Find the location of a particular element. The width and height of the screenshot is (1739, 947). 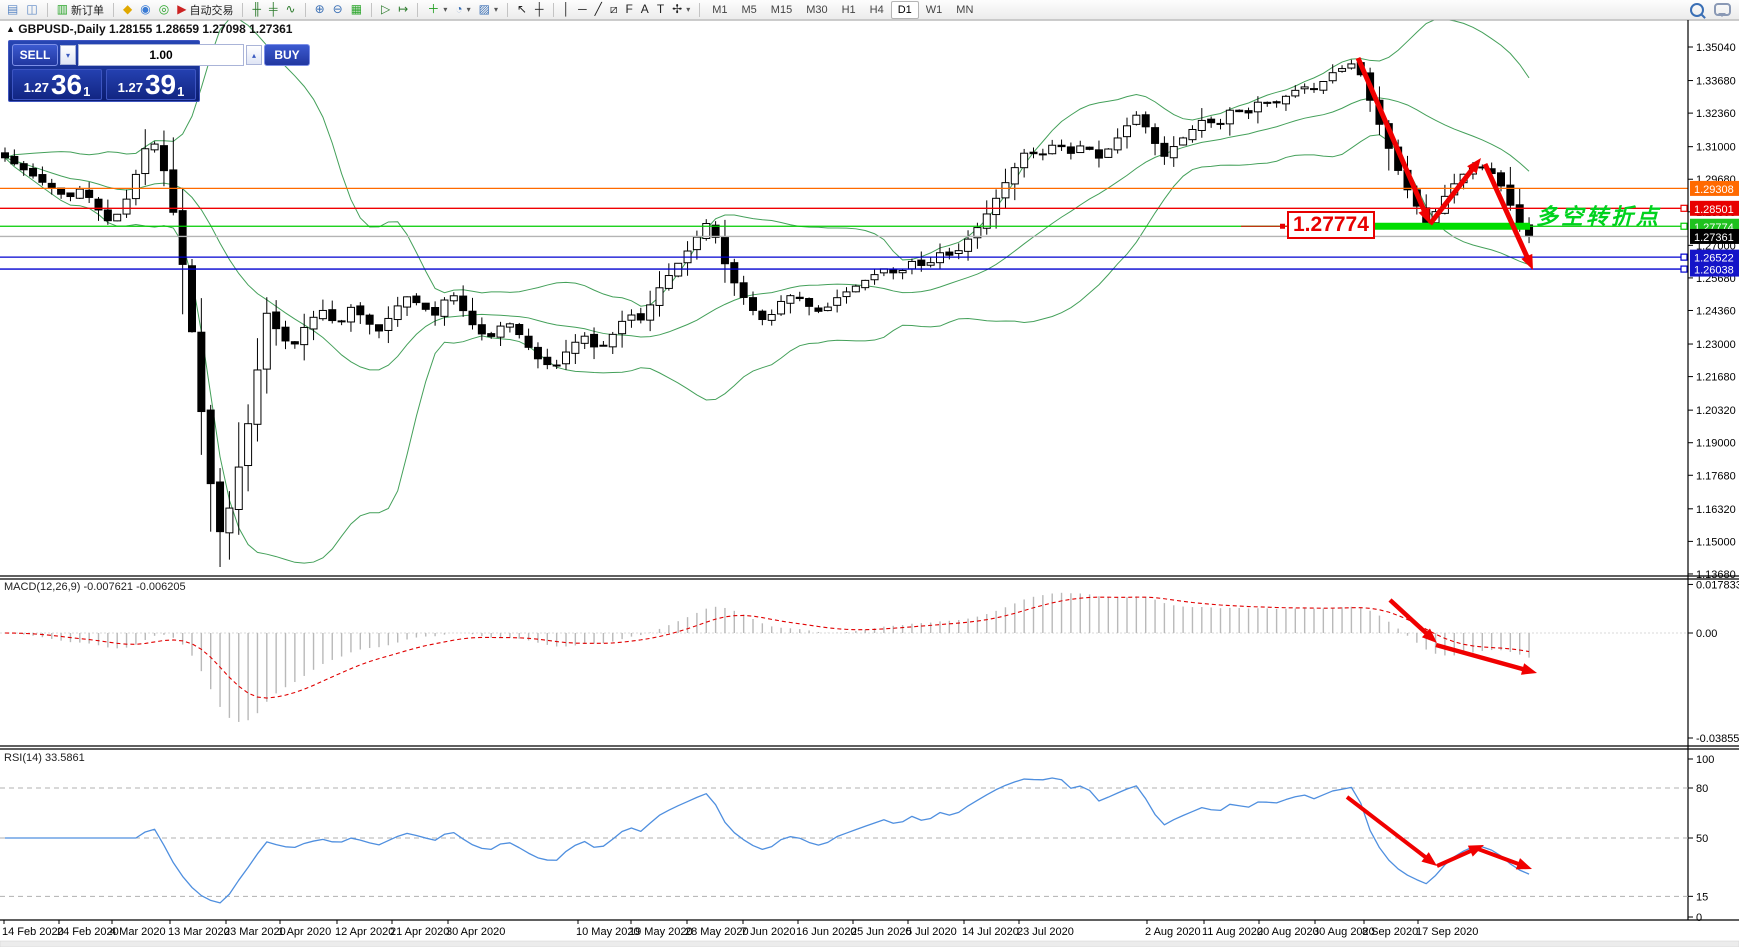

timeframe-h1-button: H1 is located at coordinates (848, 9).